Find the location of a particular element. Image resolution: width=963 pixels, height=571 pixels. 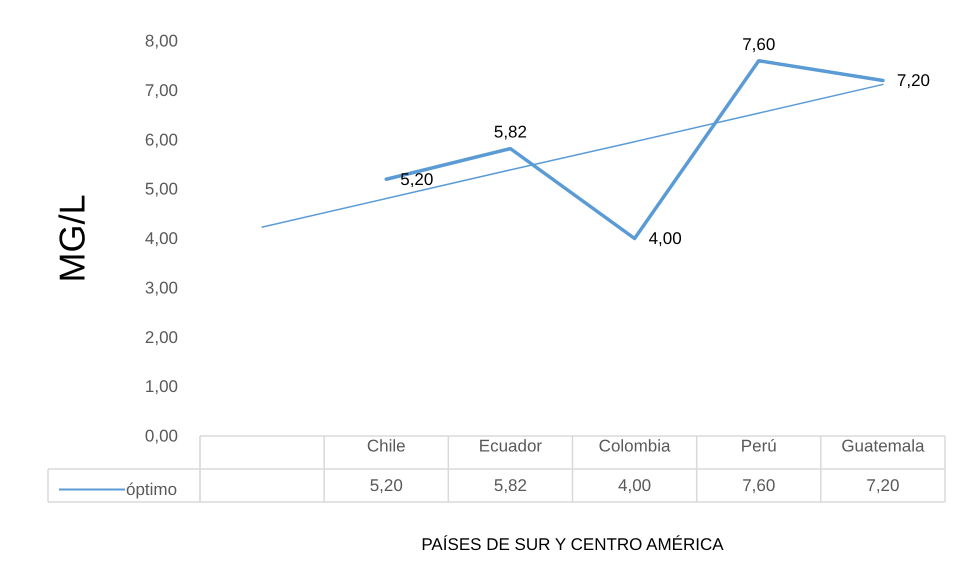

text: 5,20 is located at coordinates (417, 179).